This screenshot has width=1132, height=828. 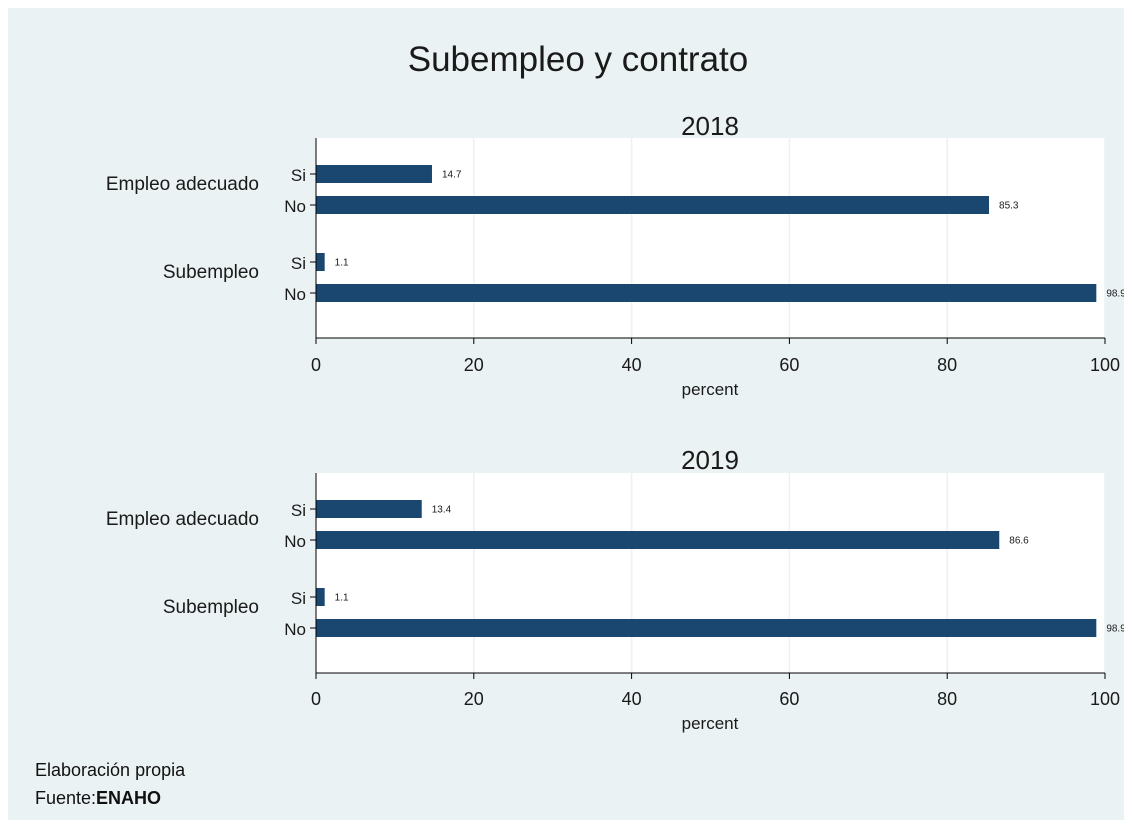 I want to click on footnote-authorship: Elaboración propia, so click(x=110, y=770).